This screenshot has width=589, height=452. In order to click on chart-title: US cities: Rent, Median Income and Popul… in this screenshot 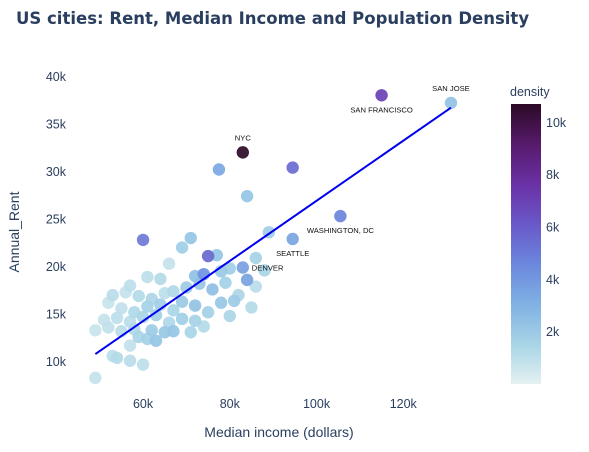, I will do `click(272, 18)`.